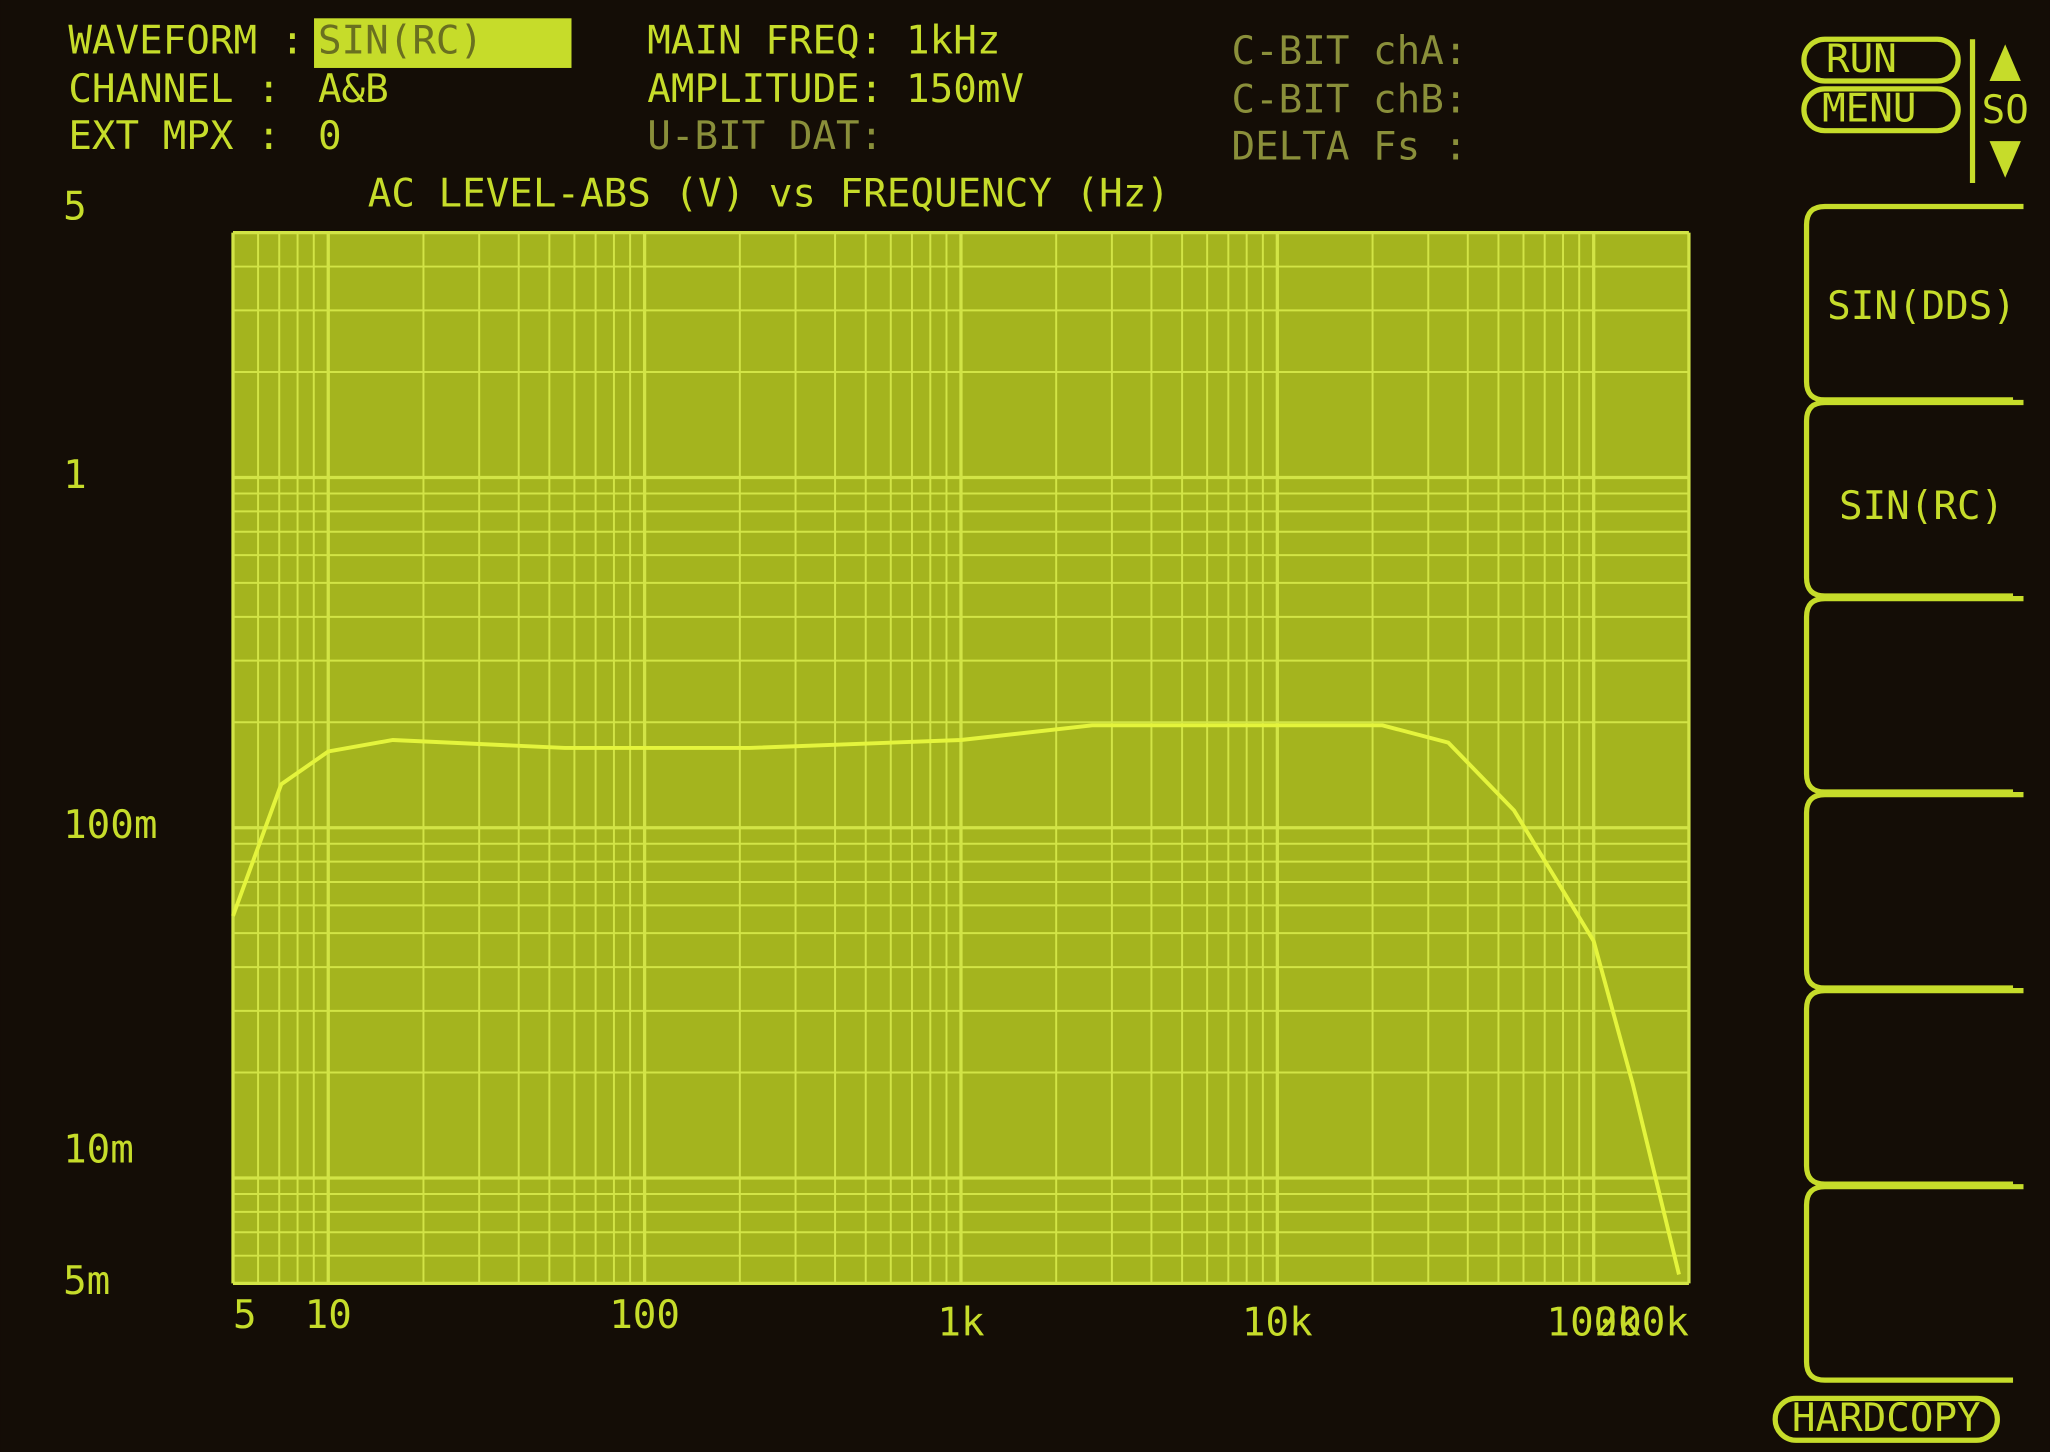 This screenshot has width=2050, height=1452. I want to click on hardcopy-button, so click(1886, 1419).